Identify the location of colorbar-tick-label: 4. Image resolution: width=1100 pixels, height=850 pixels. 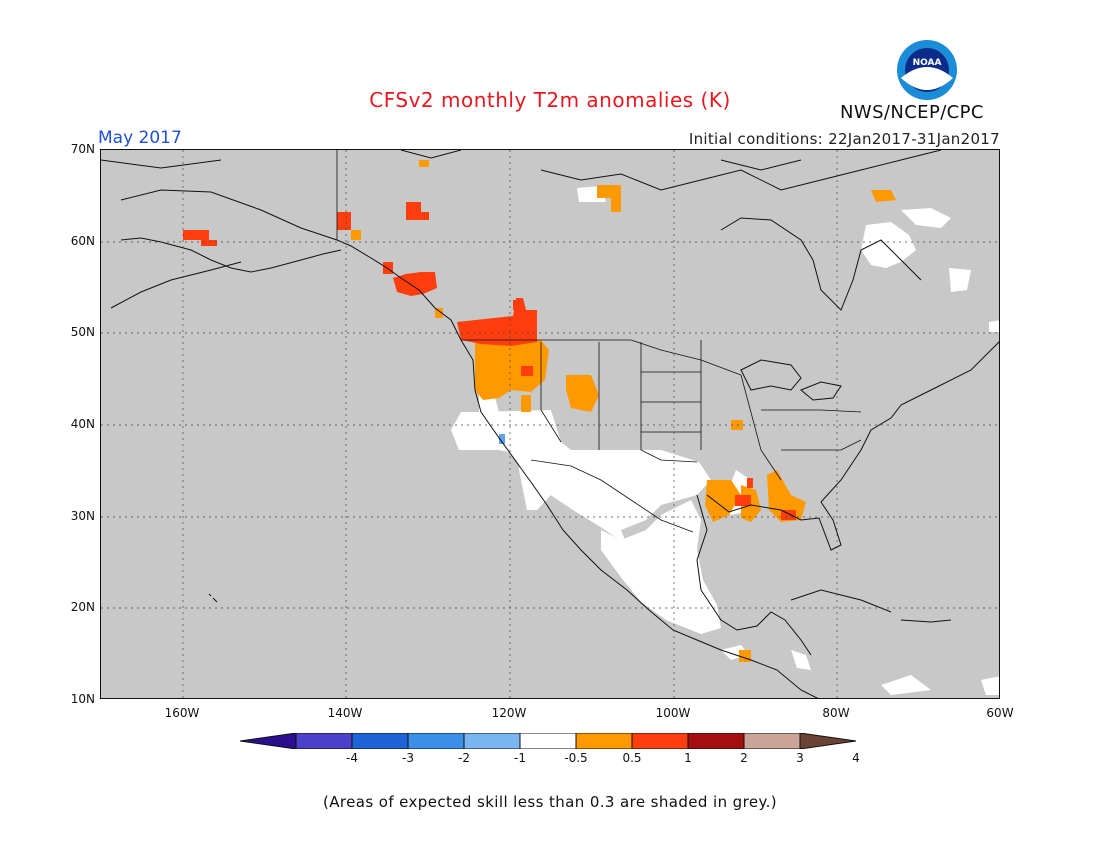
(856, 758).